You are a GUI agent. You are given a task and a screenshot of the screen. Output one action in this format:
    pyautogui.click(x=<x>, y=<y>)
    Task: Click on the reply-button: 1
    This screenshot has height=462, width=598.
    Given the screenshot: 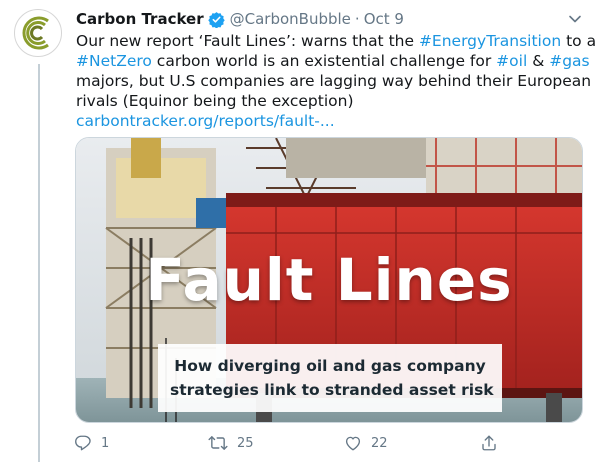 What is the action you would take?
    pyautogui.click(x=91, y=443)
    